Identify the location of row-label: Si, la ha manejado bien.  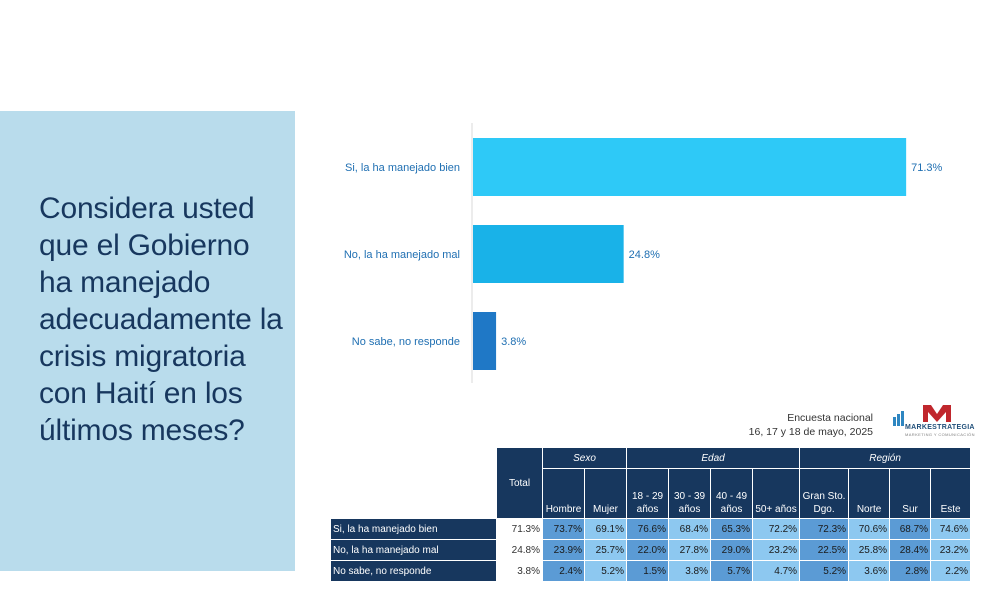
(413, 529).